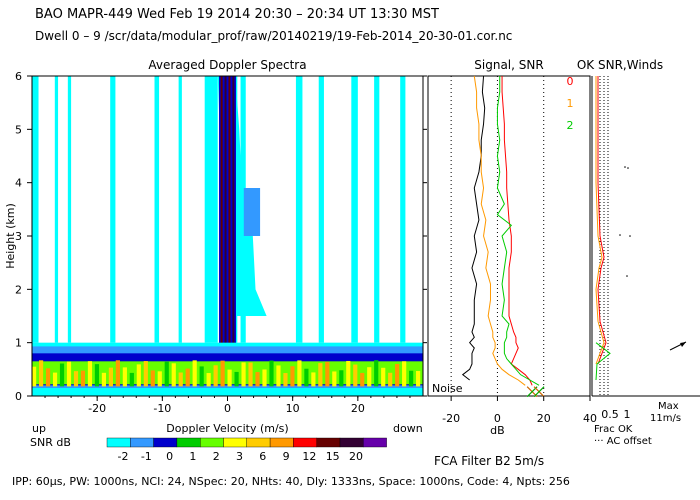 The width and height of the screenshot is (700, 500). What do you see at coordinates (227, 428) in the screenshot?
I see `spectra-x-label: Doppler Velocity (m/s)` at bounding box center [227, 428].